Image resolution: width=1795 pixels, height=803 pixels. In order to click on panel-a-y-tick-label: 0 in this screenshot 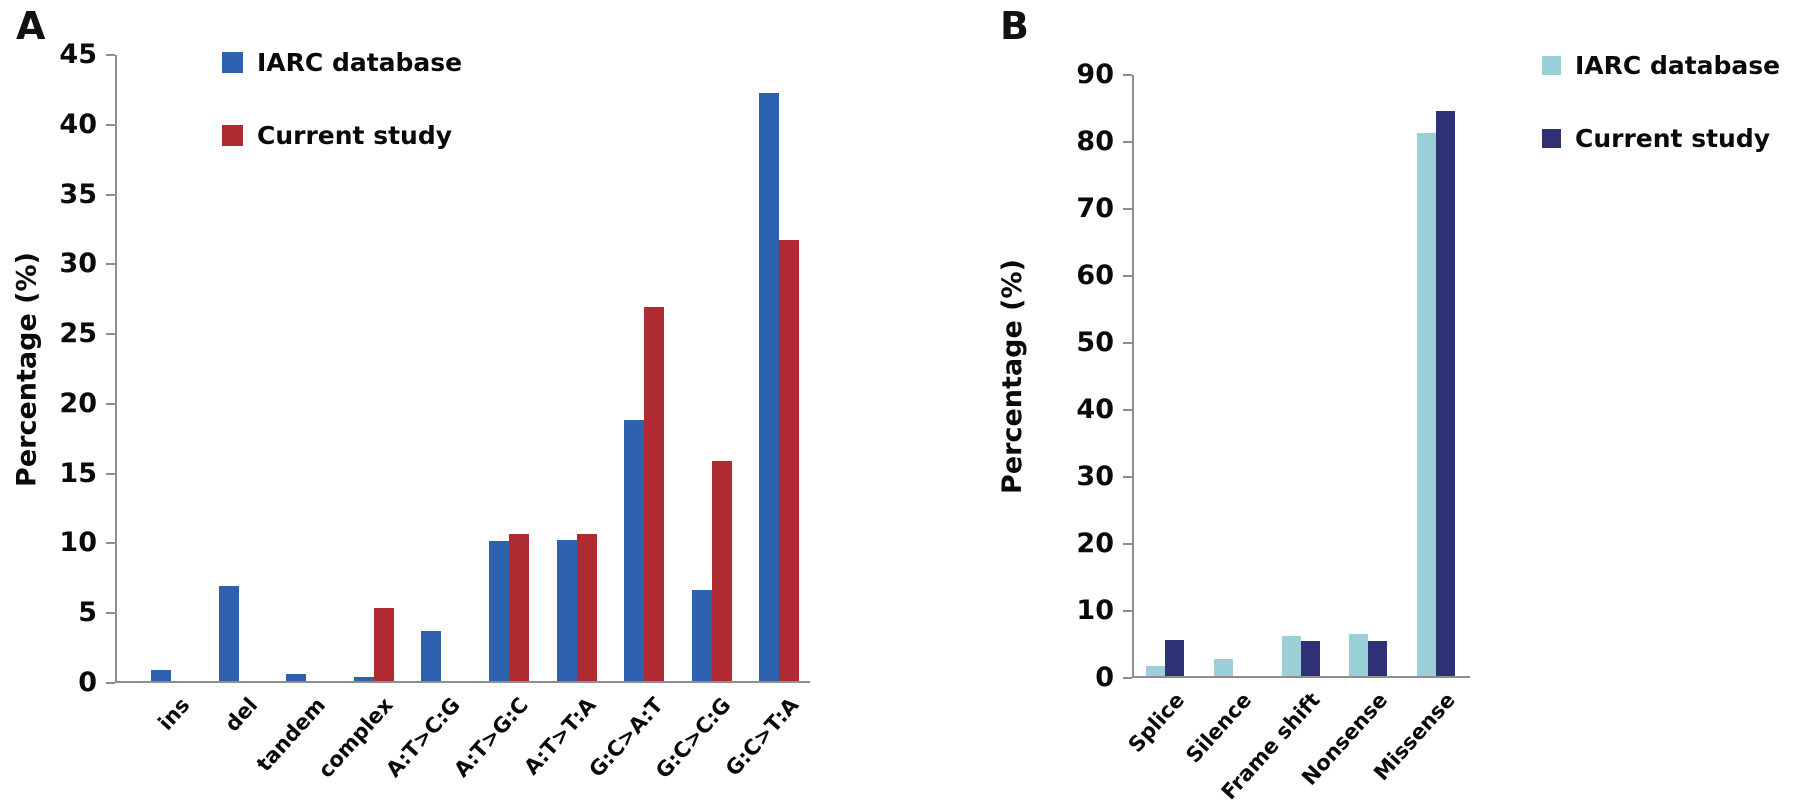, I will do `click(87, 682)`.